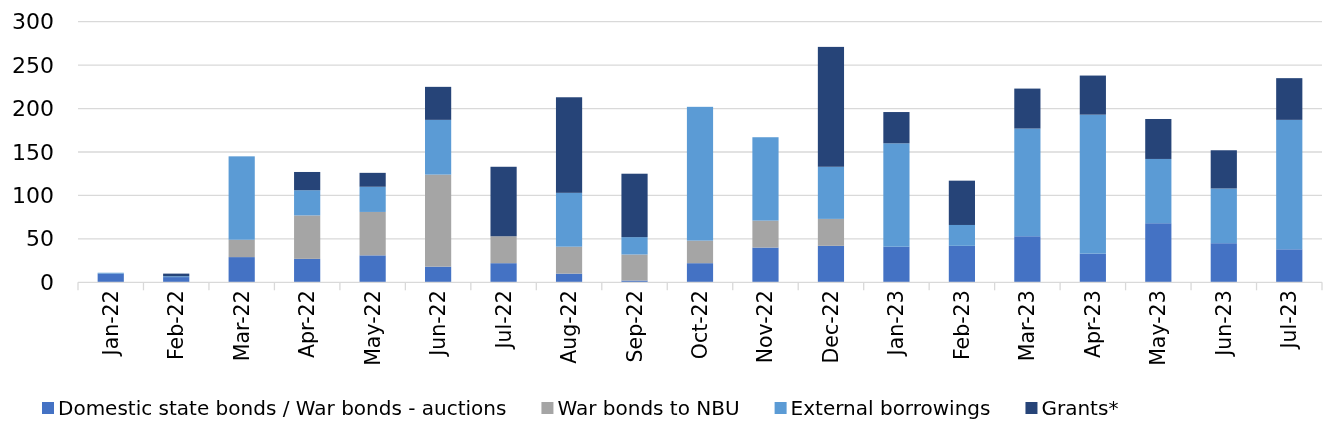 This screenshot has width=1330, height=421. What do you see at coordinates (765, 327) in the screenshot?
I see `x-tick-label: Nov-22` at bounding box center [765, 327].